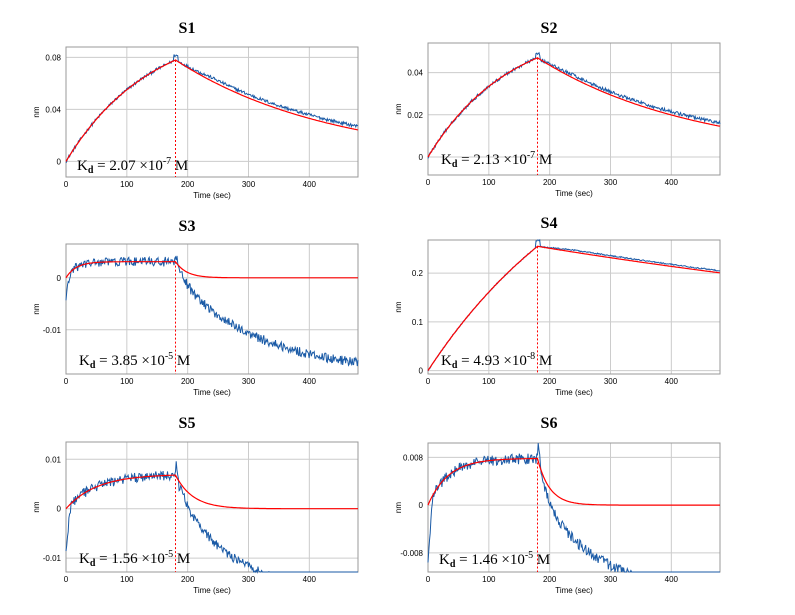 The image size is (795, 615). Describe the element at coordinates (490, 560) in the screenshot. I see `kd-value: = 1.46 ×10` at that location.